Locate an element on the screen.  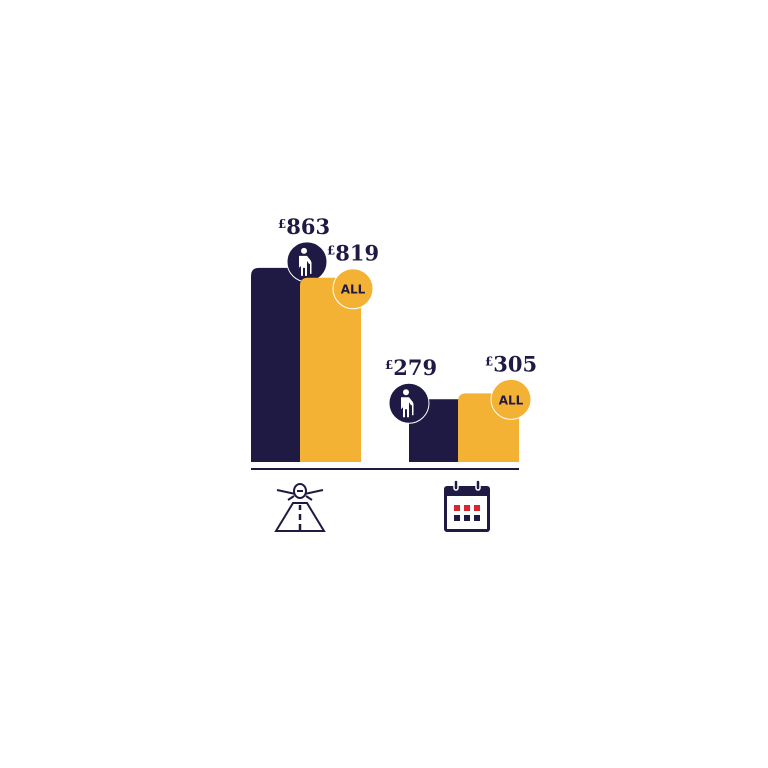
bar-group: ALL £819 is located at coordinates (339, 351).